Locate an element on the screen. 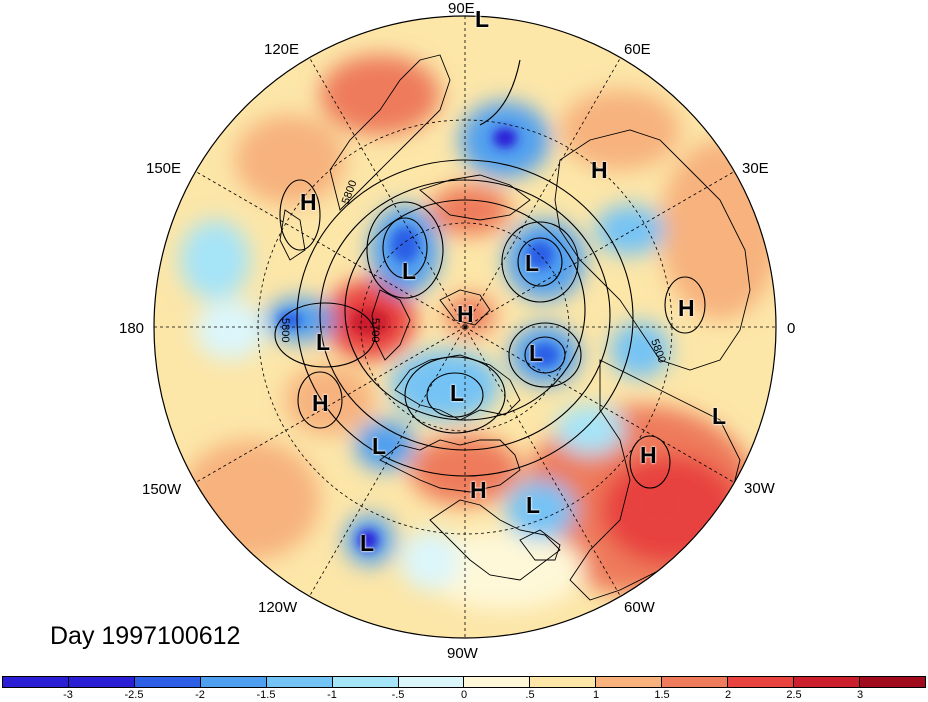  lon-label-30w: 30W is located at coordinates (759, 488).